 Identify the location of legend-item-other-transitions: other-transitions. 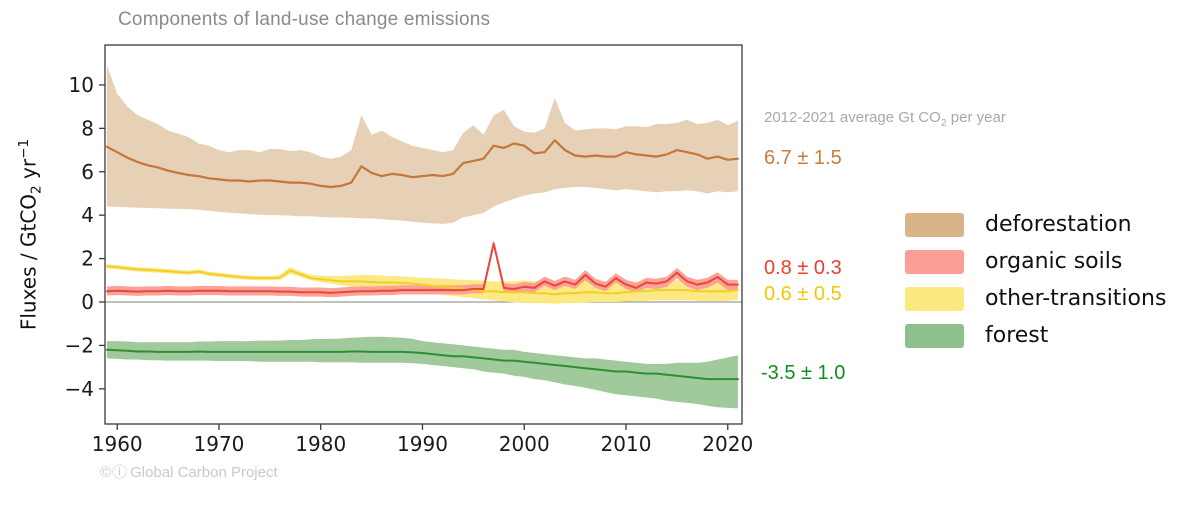
(1035, 298).